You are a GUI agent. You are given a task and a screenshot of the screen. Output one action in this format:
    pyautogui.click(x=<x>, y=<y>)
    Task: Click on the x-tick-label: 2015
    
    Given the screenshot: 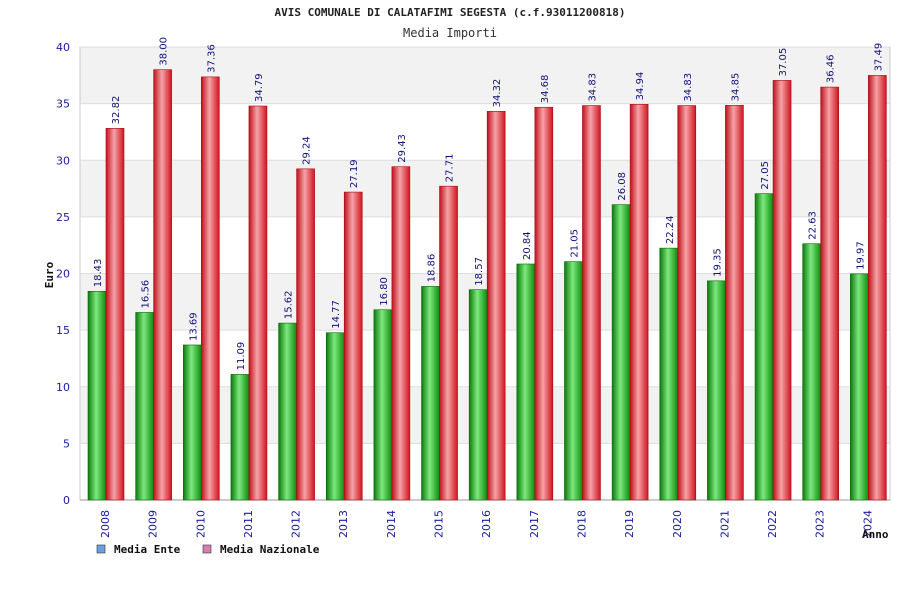 What is the action you would take?
    pyautogui.click(x=439, y=524)
    